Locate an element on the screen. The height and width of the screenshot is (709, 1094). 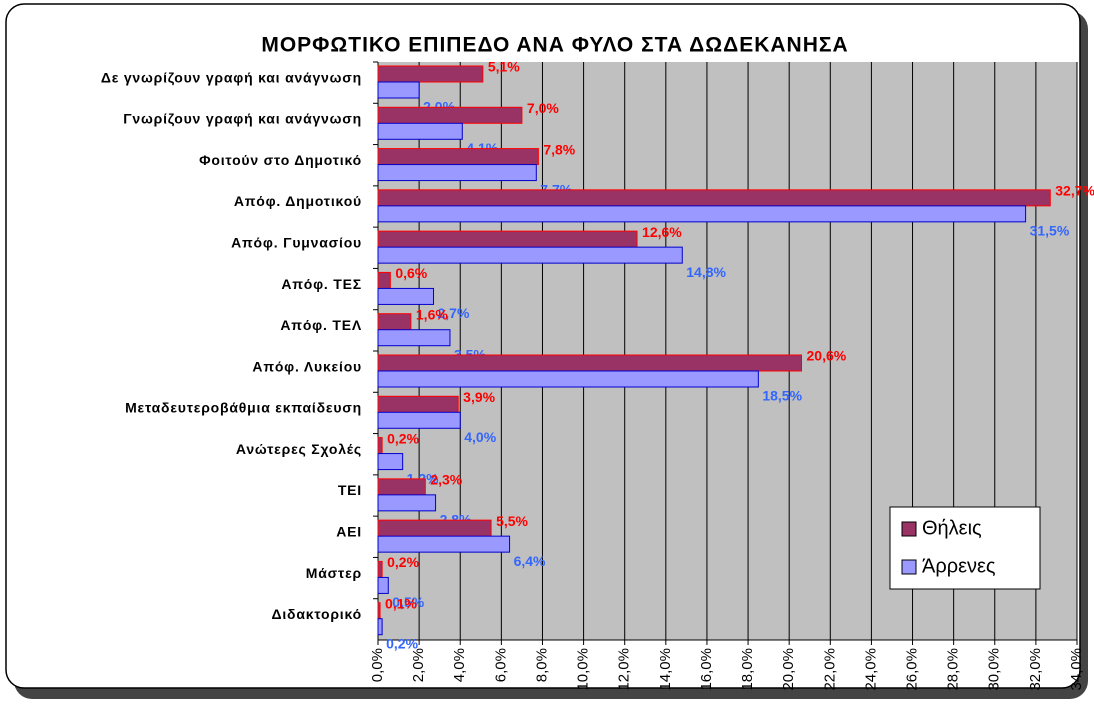
x-tick-label: 16,0% is located at coordinates (706, 669).